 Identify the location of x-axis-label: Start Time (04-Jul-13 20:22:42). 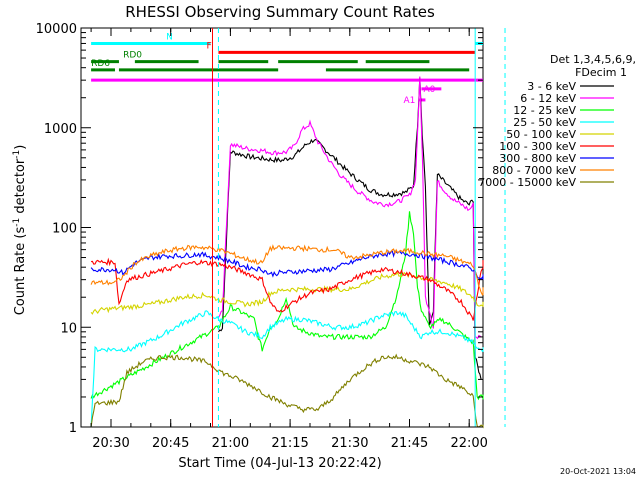
(279, 463).